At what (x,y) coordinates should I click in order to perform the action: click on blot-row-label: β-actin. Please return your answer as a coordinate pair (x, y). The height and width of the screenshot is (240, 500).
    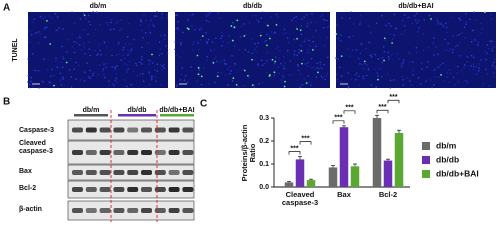
    Looking at the image, I should click on (30, 209).